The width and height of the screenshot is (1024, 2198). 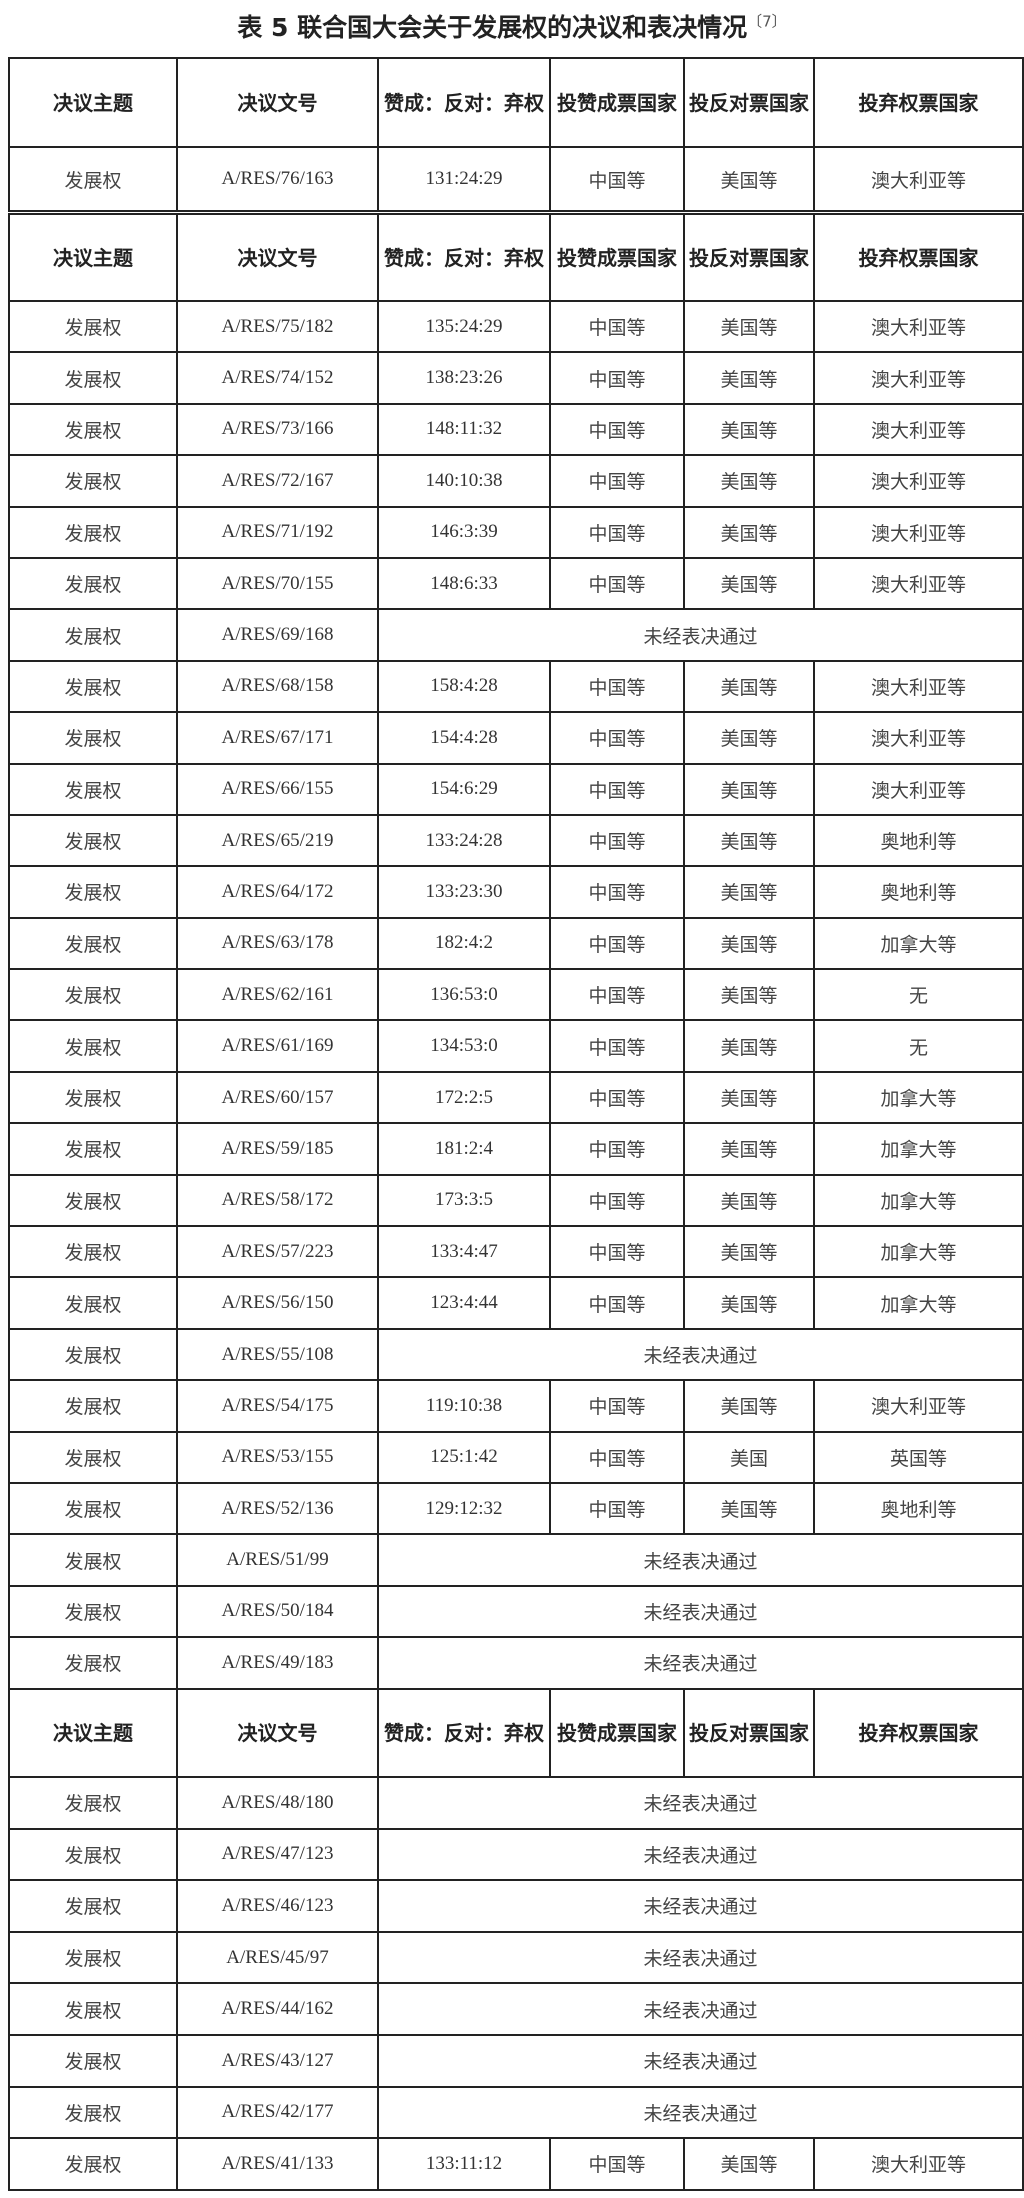 I want to click on cell-doc-number: A/RES/69/168, so click(x=277, y=635).